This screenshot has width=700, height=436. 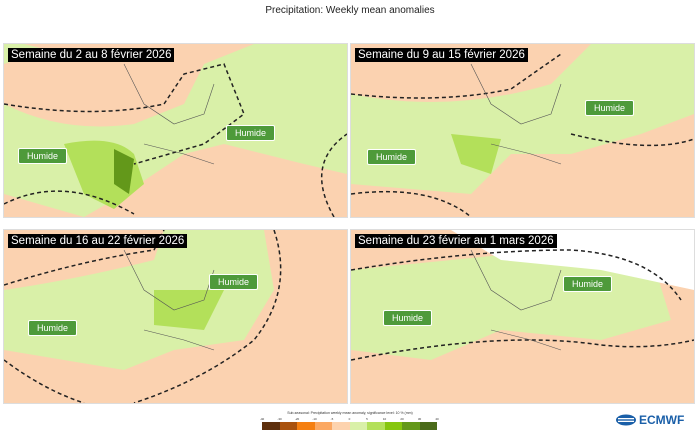 I want to click on legend-tick: 0, so click(x=349, y=419).